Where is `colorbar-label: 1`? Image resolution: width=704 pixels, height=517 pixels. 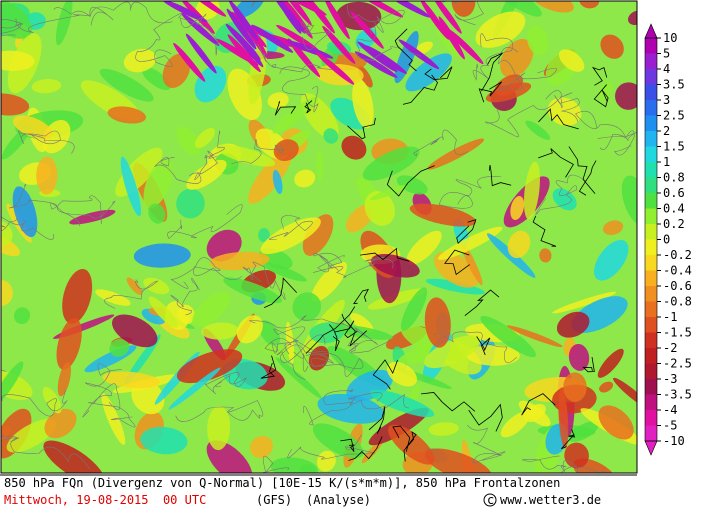 colorbar-label: 1 is located at coordinates (666, 162).